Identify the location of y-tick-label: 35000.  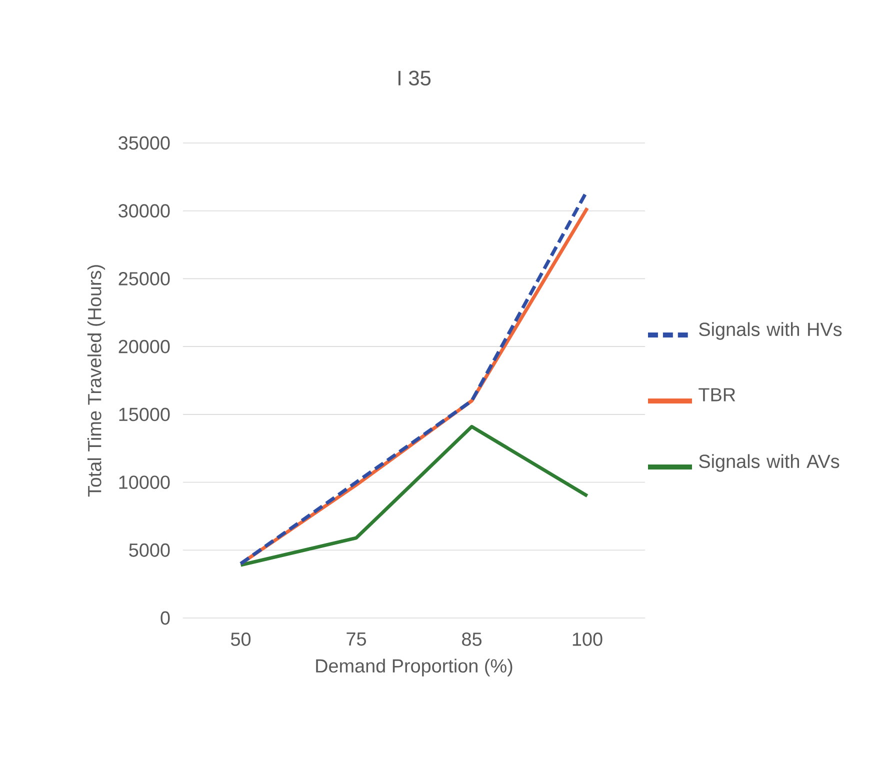
(144, 143).